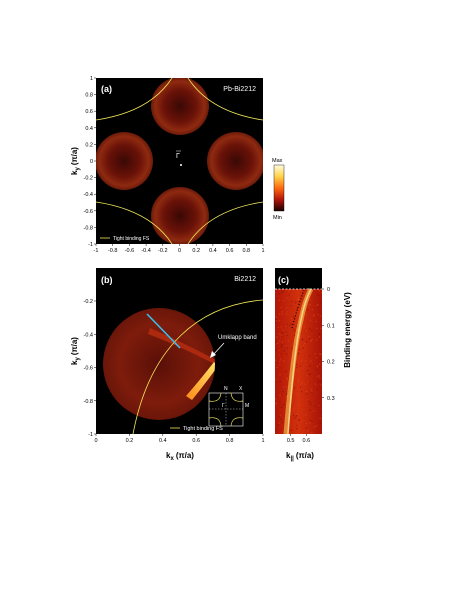 The width and height of the screenshot is (463, 599). Describe the element at coordinates (180, 215) in the screenshot. I see `arpes-patch-bottom` at that location.